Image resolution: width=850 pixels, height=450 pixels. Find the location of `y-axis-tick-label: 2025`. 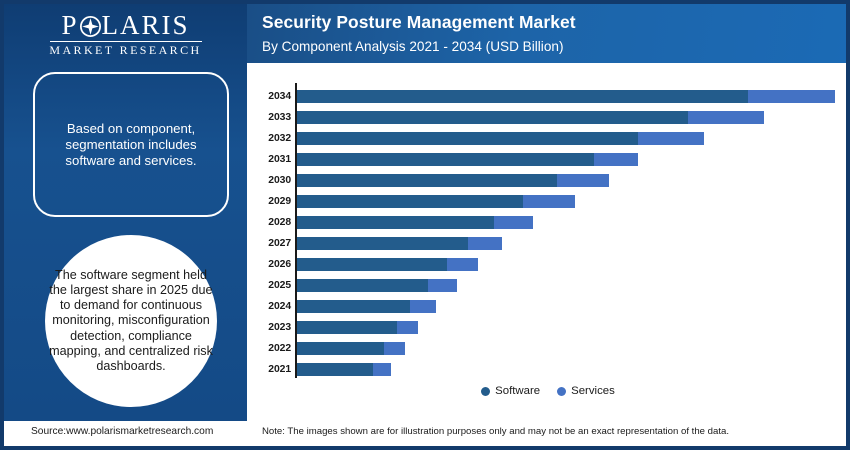

y-axis-tick-label: 2025 is located at coordinates (279, 285).